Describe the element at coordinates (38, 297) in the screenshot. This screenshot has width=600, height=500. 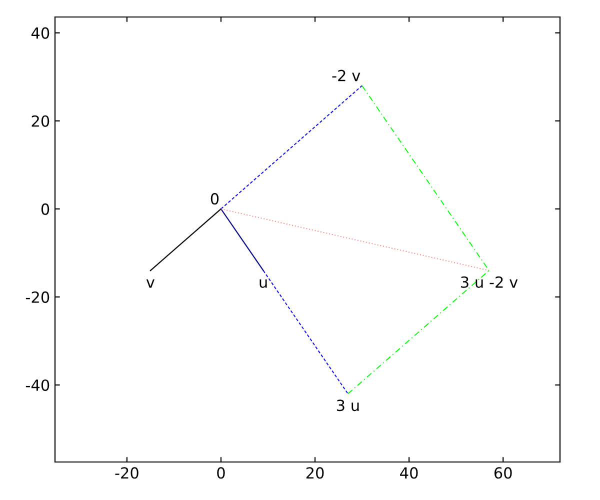
I see `y-tick-label: -20` at that location.